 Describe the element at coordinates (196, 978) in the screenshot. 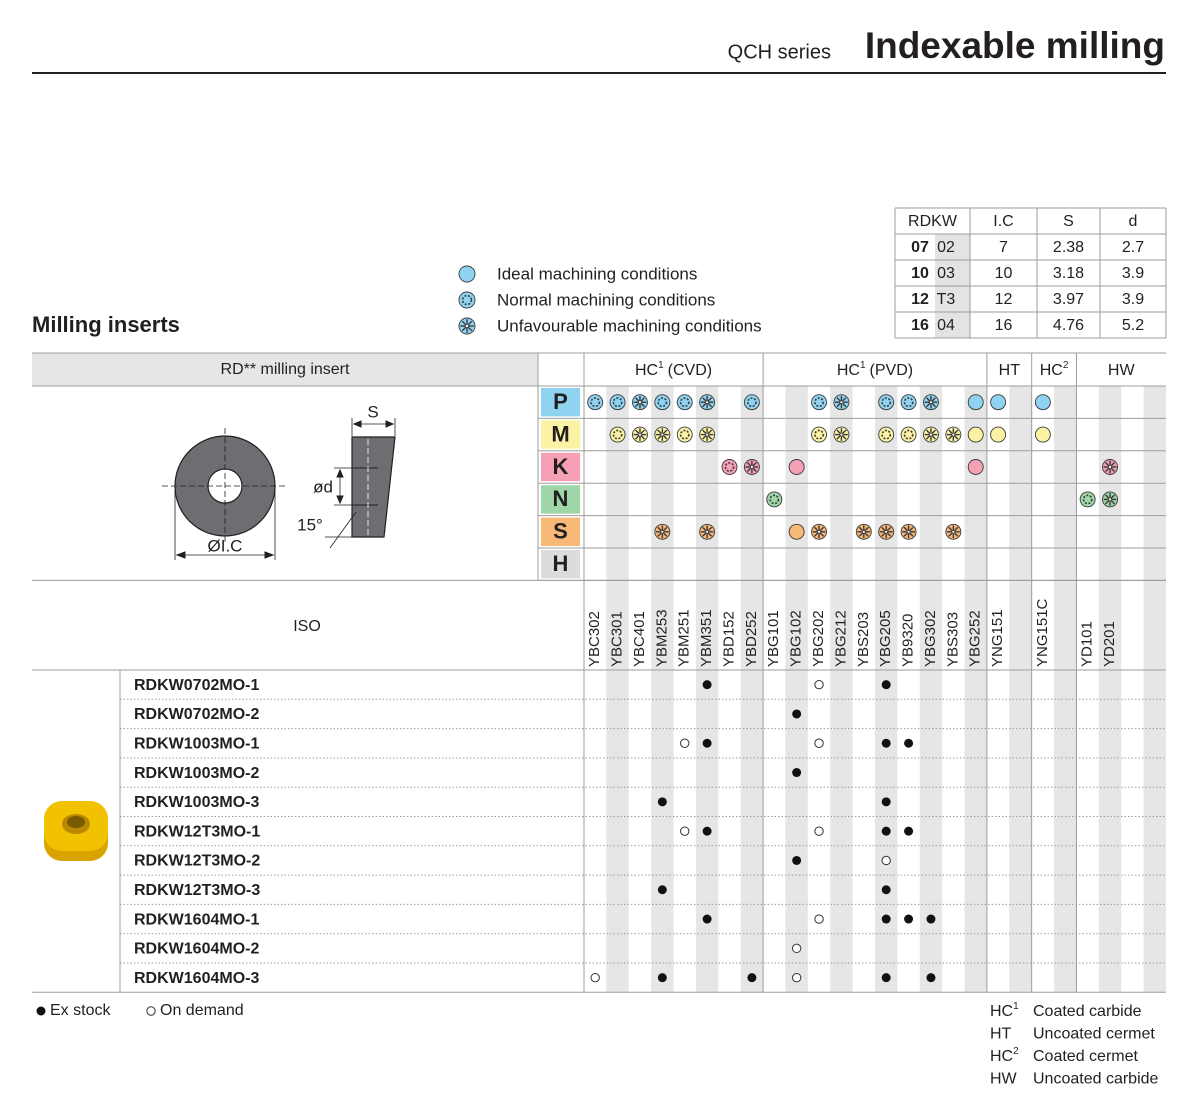

I see `product-code: RDKW1604MO-3` at that location.